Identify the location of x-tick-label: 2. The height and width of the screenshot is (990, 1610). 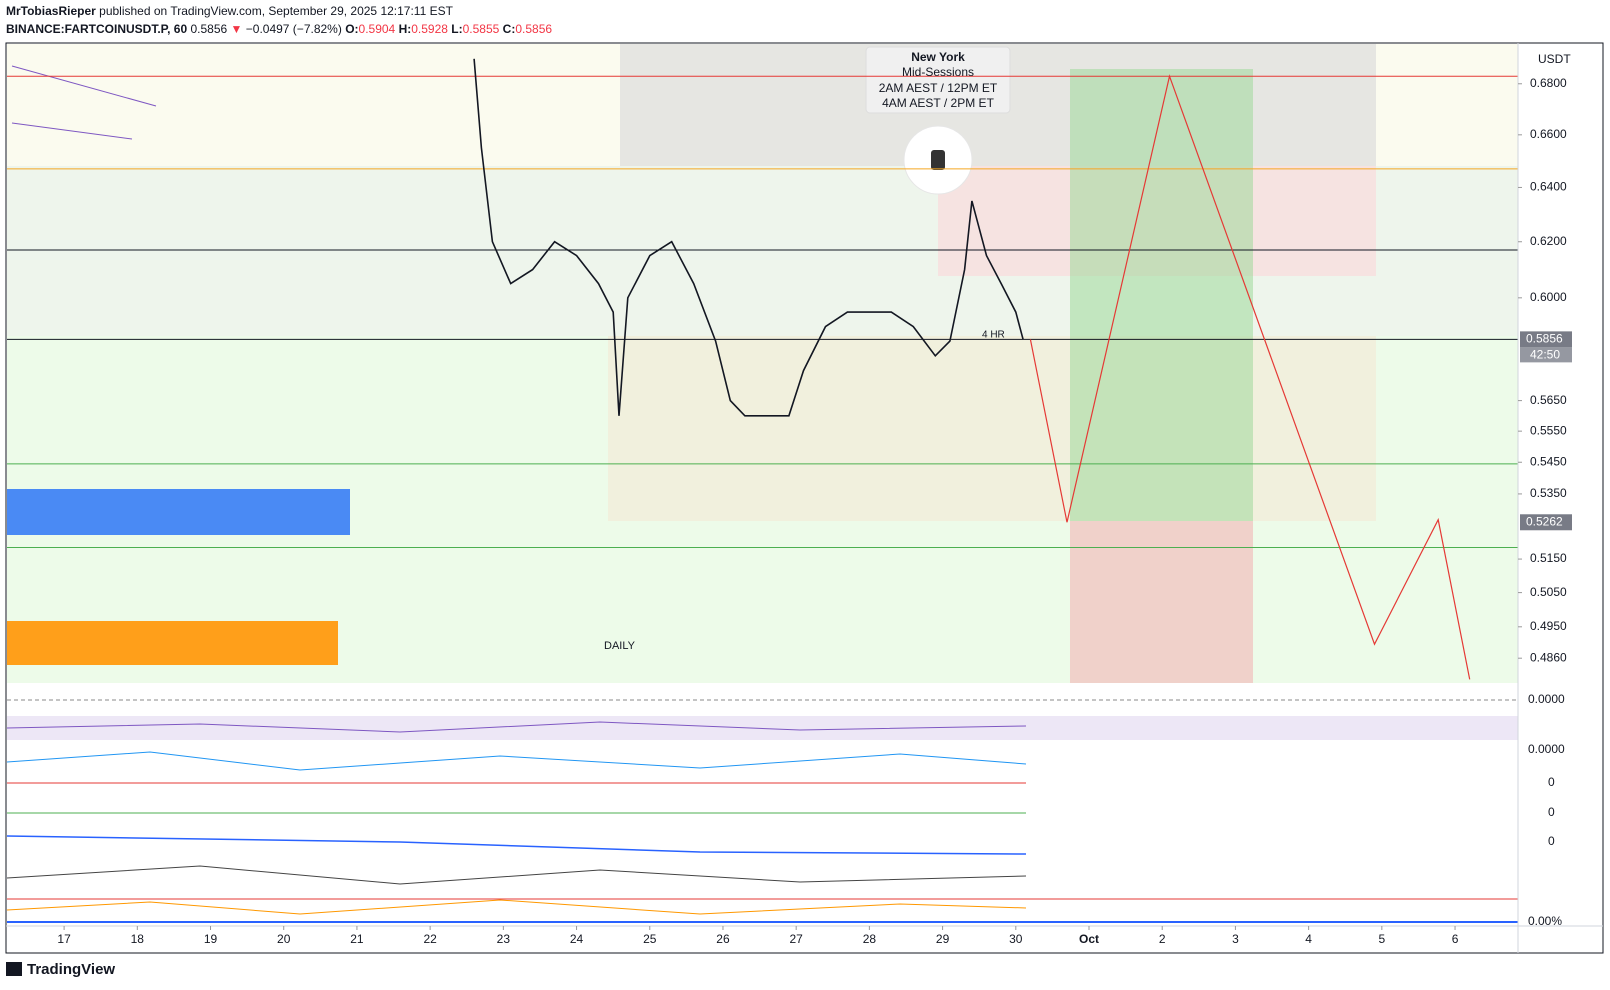
(1162, 939).